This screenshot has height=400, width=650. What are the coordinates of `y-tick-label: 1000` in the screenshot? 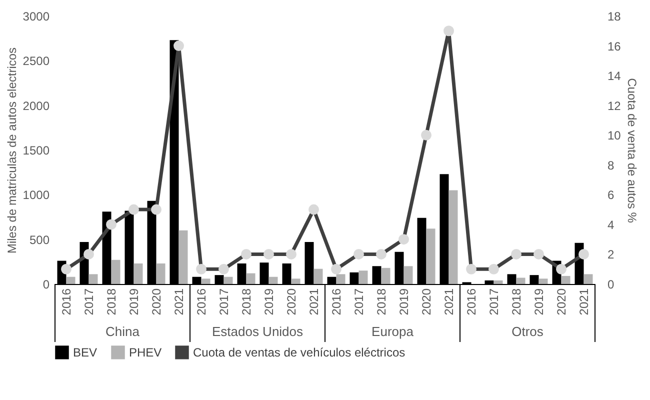 It's located at (36, 195).